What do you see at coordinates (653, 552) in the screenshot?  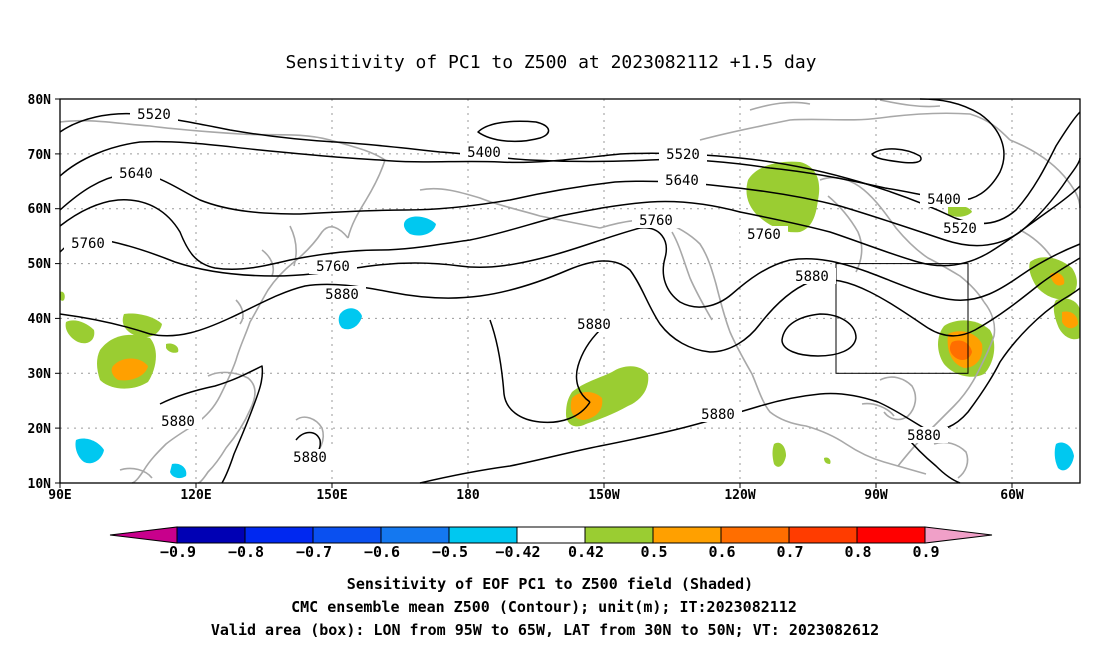 I see `colorbar-label: 0.5` at bounding box center [653, 552].